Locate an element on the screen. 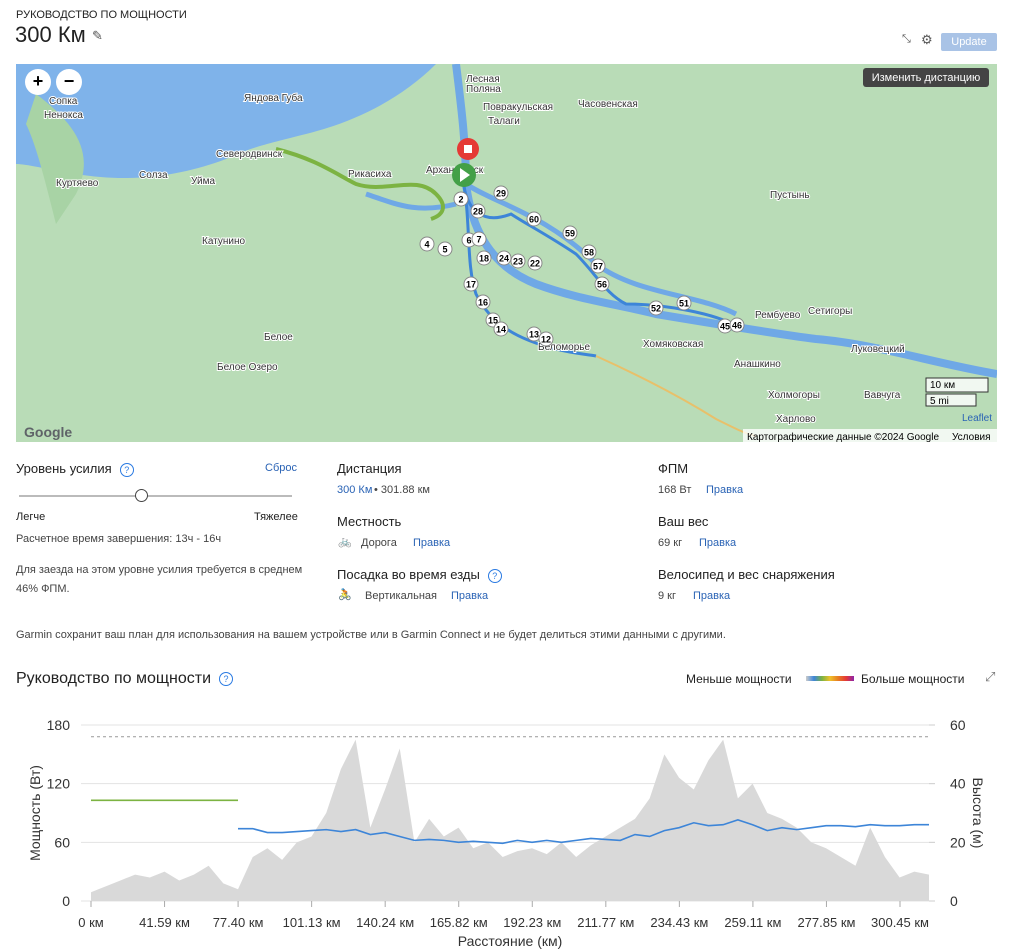  terms-link: Условия is located at coordinates (971, 437).